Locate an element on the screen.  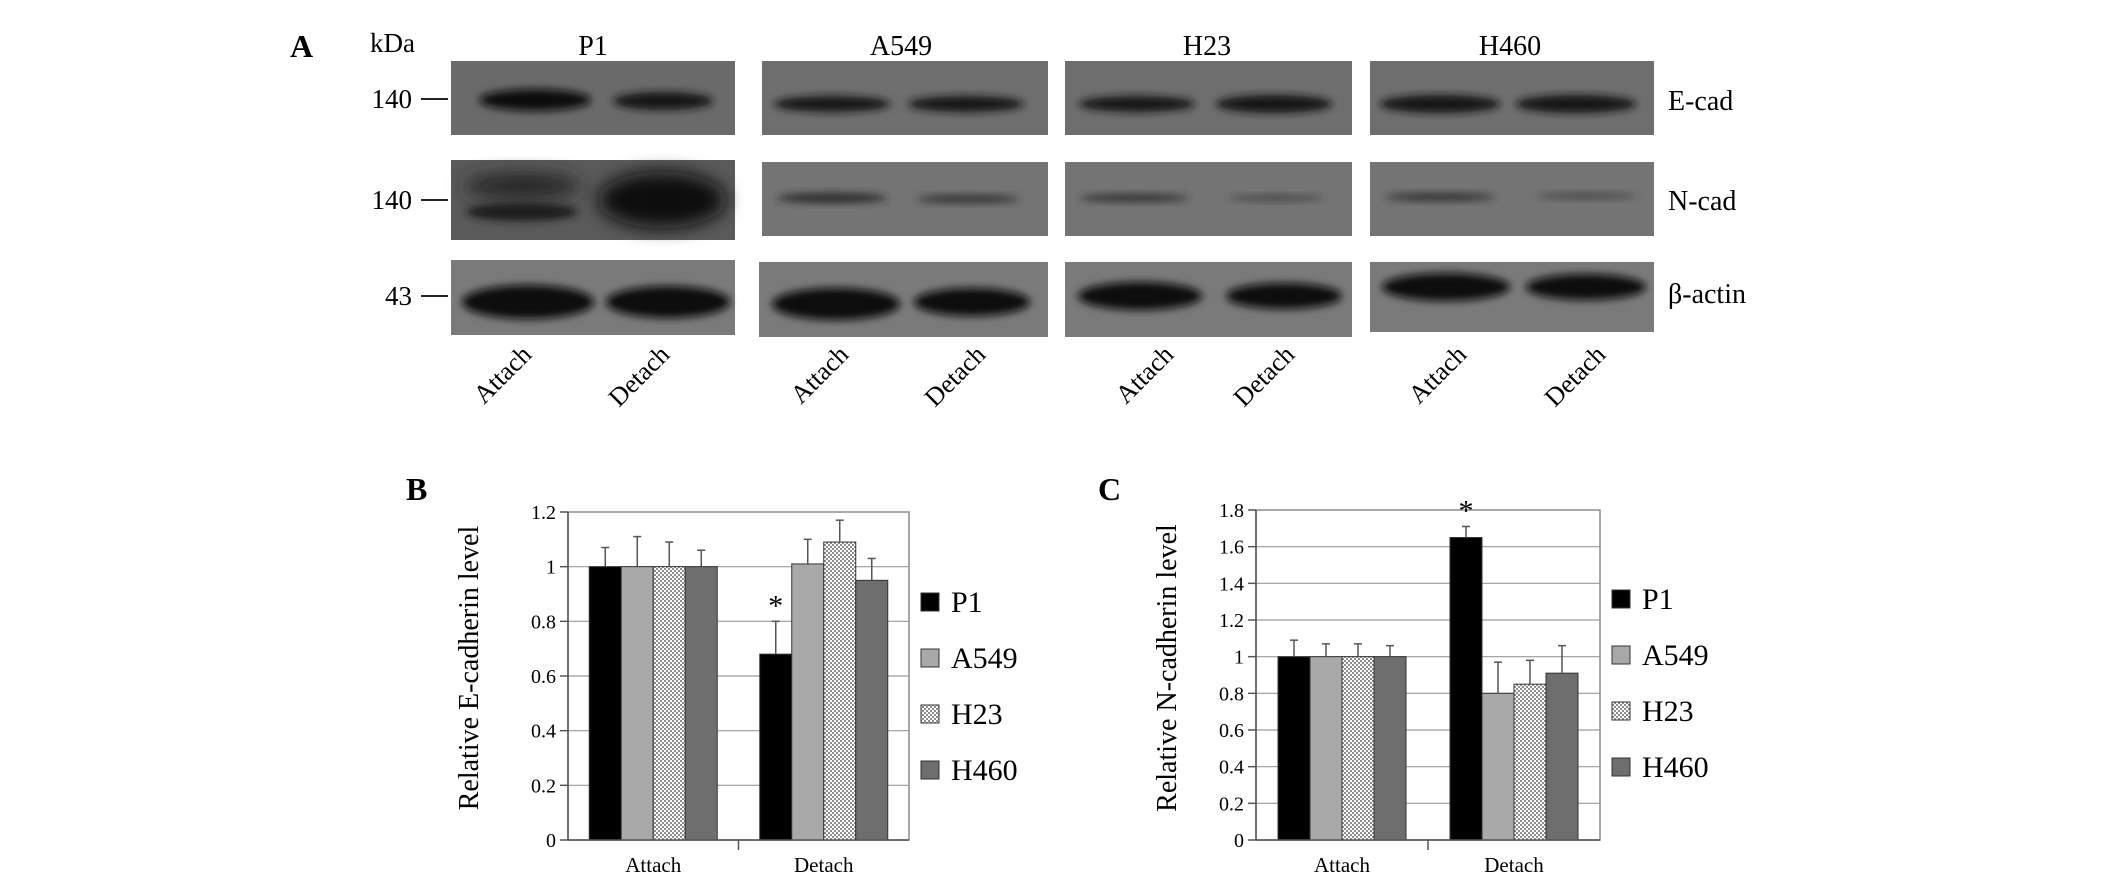
blot-row-actin is located at coordinates (1052, 298).